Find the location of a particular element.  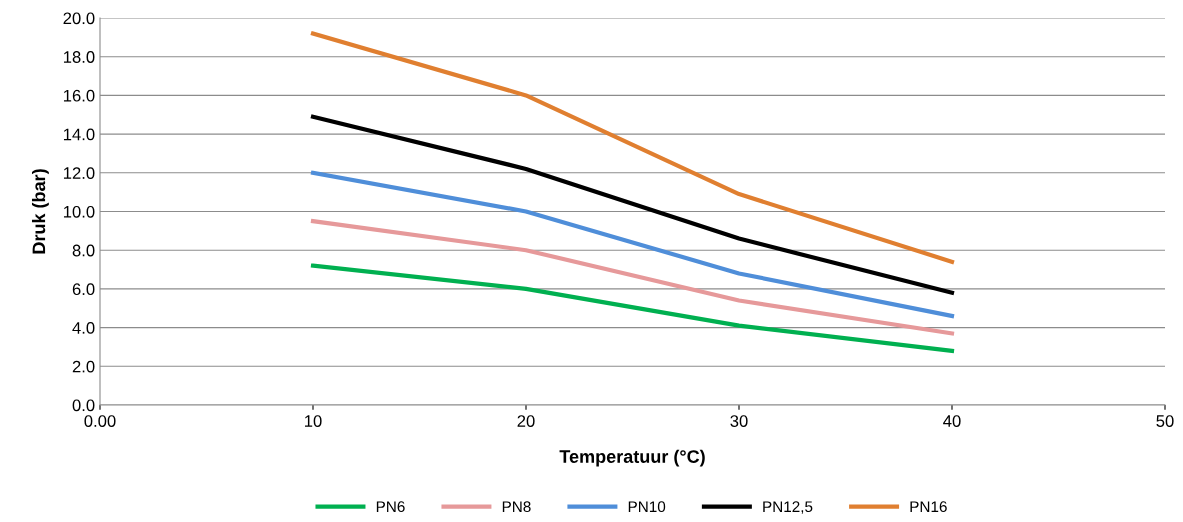

y-tick-label: 0.0 is located at coordinates (83, 405).